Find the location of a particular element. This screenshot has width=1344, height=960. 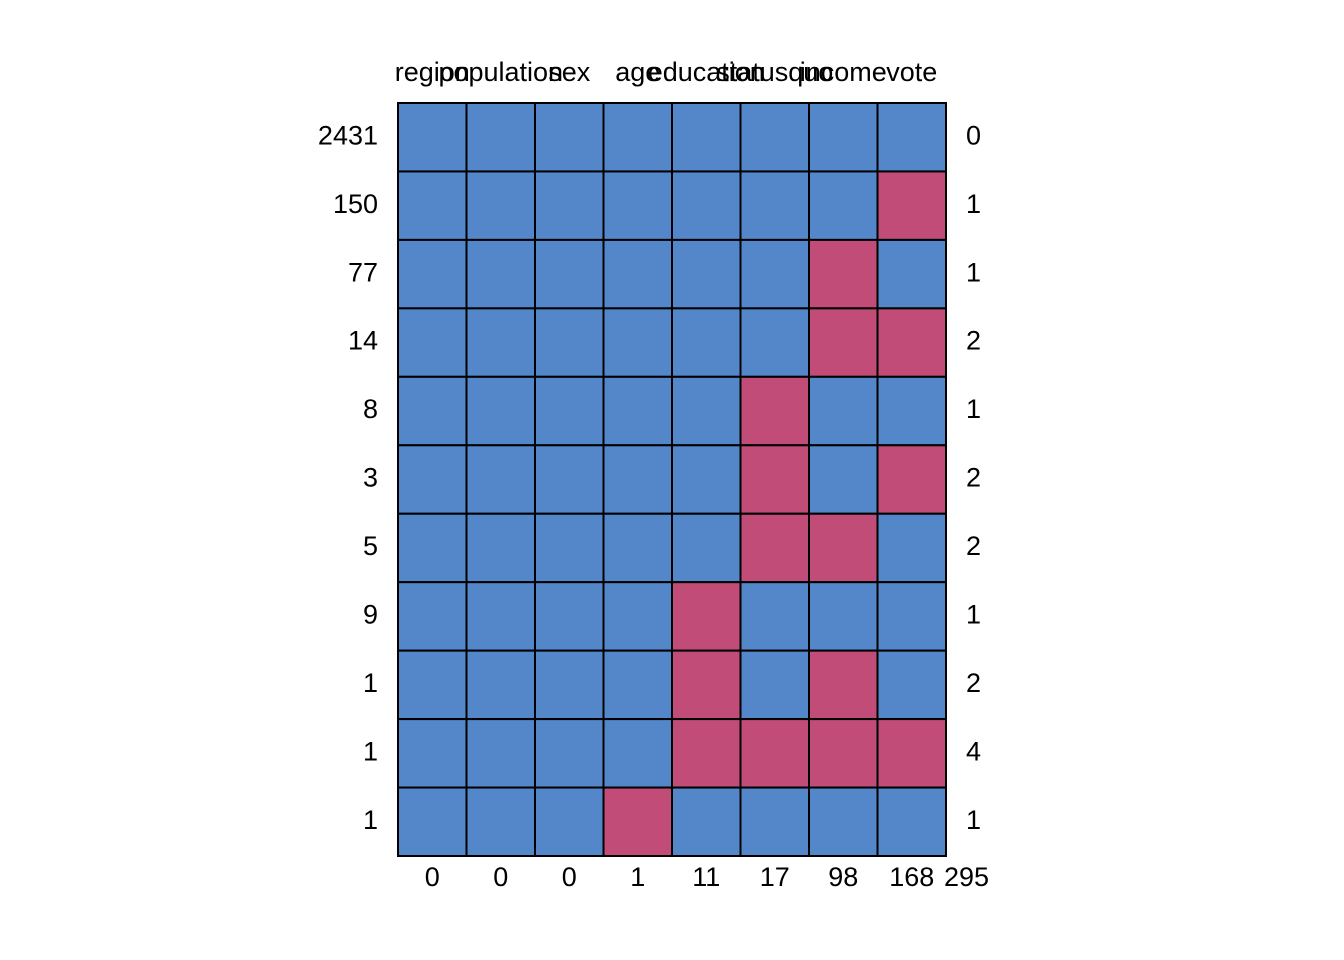

column-missing: 17 is located at coordinates (775, 877).